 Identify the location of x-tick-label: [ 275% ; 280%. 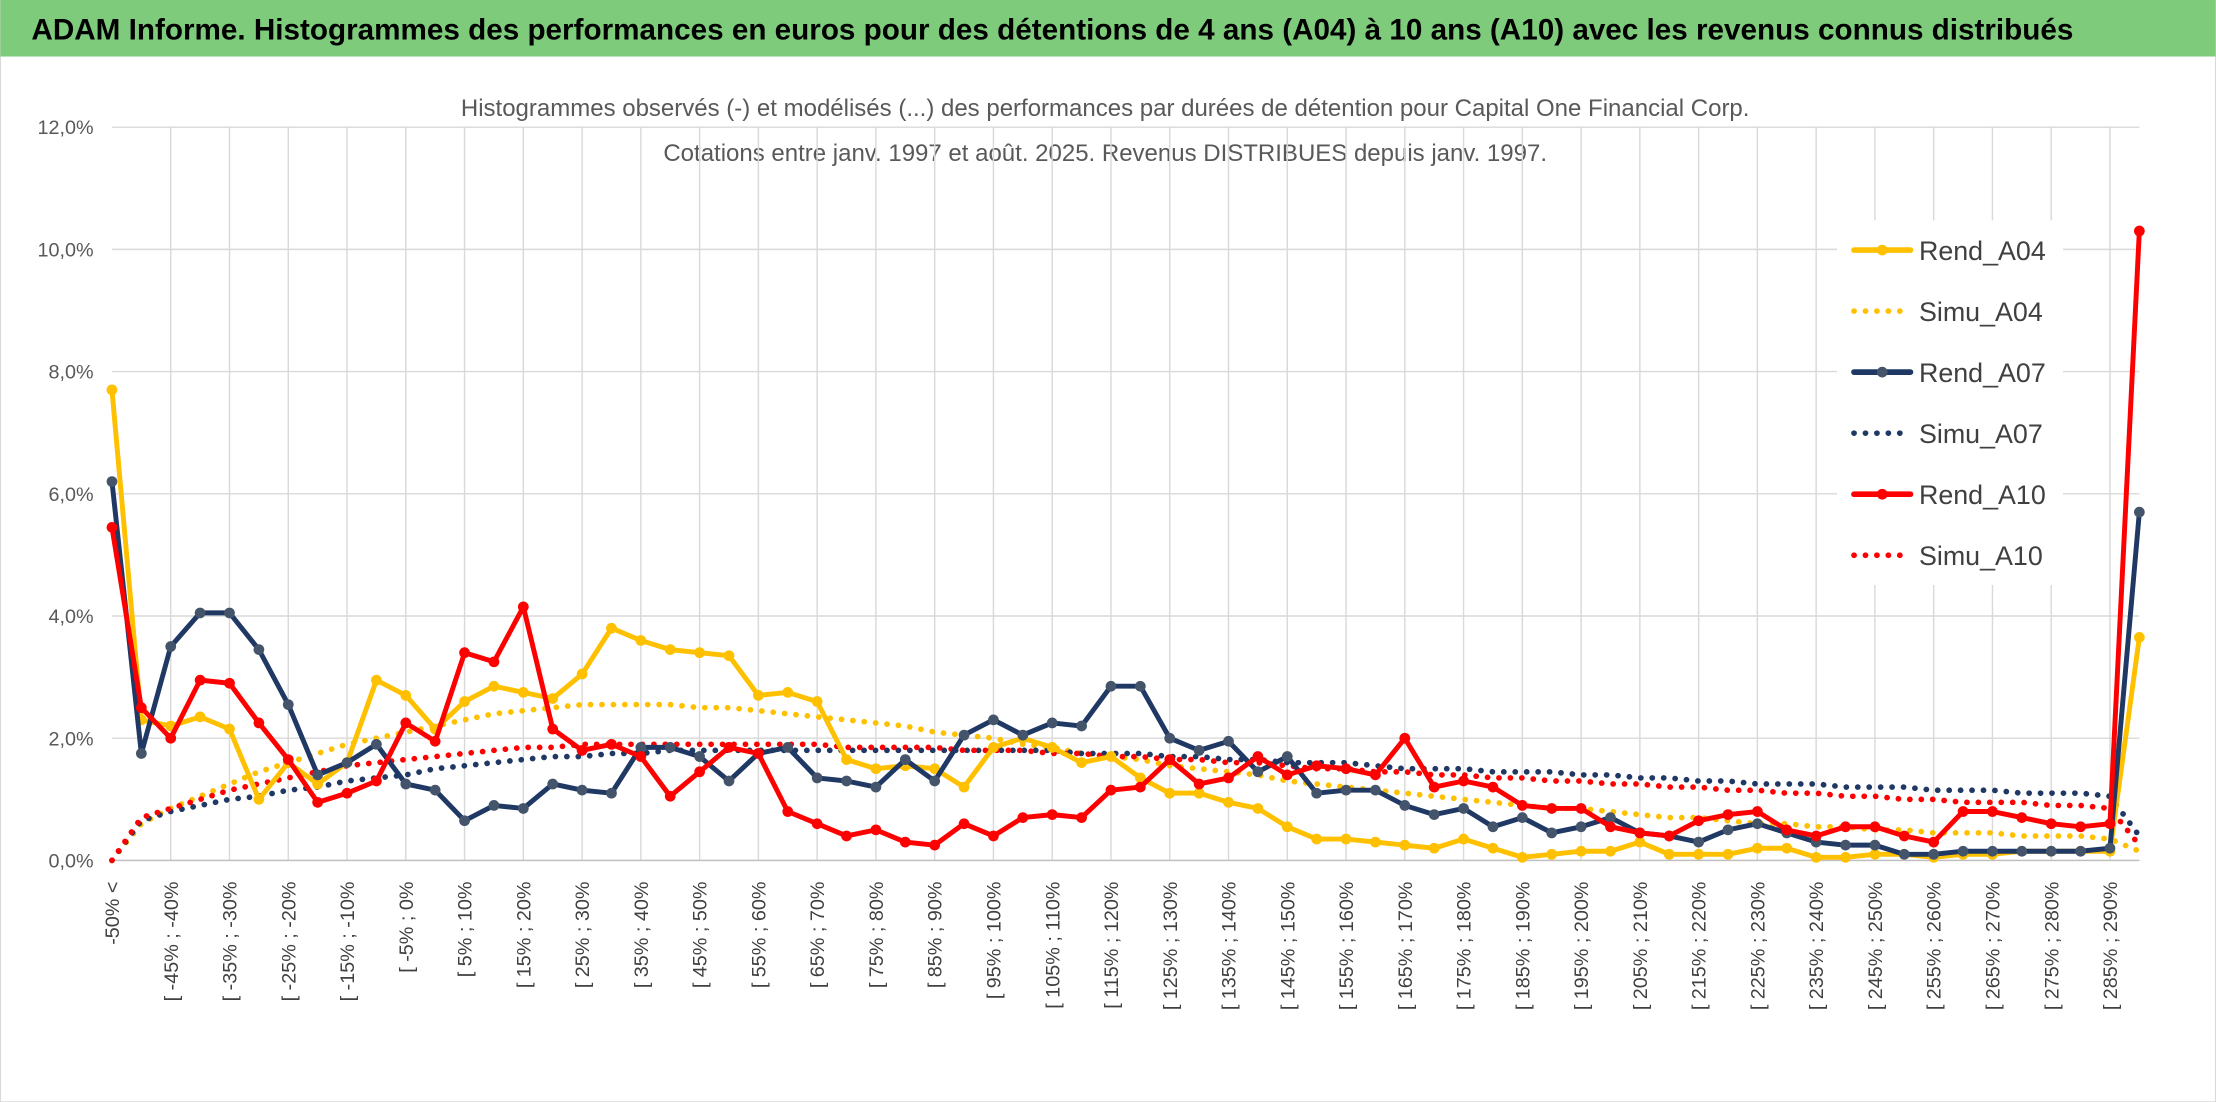
(2052, 946).